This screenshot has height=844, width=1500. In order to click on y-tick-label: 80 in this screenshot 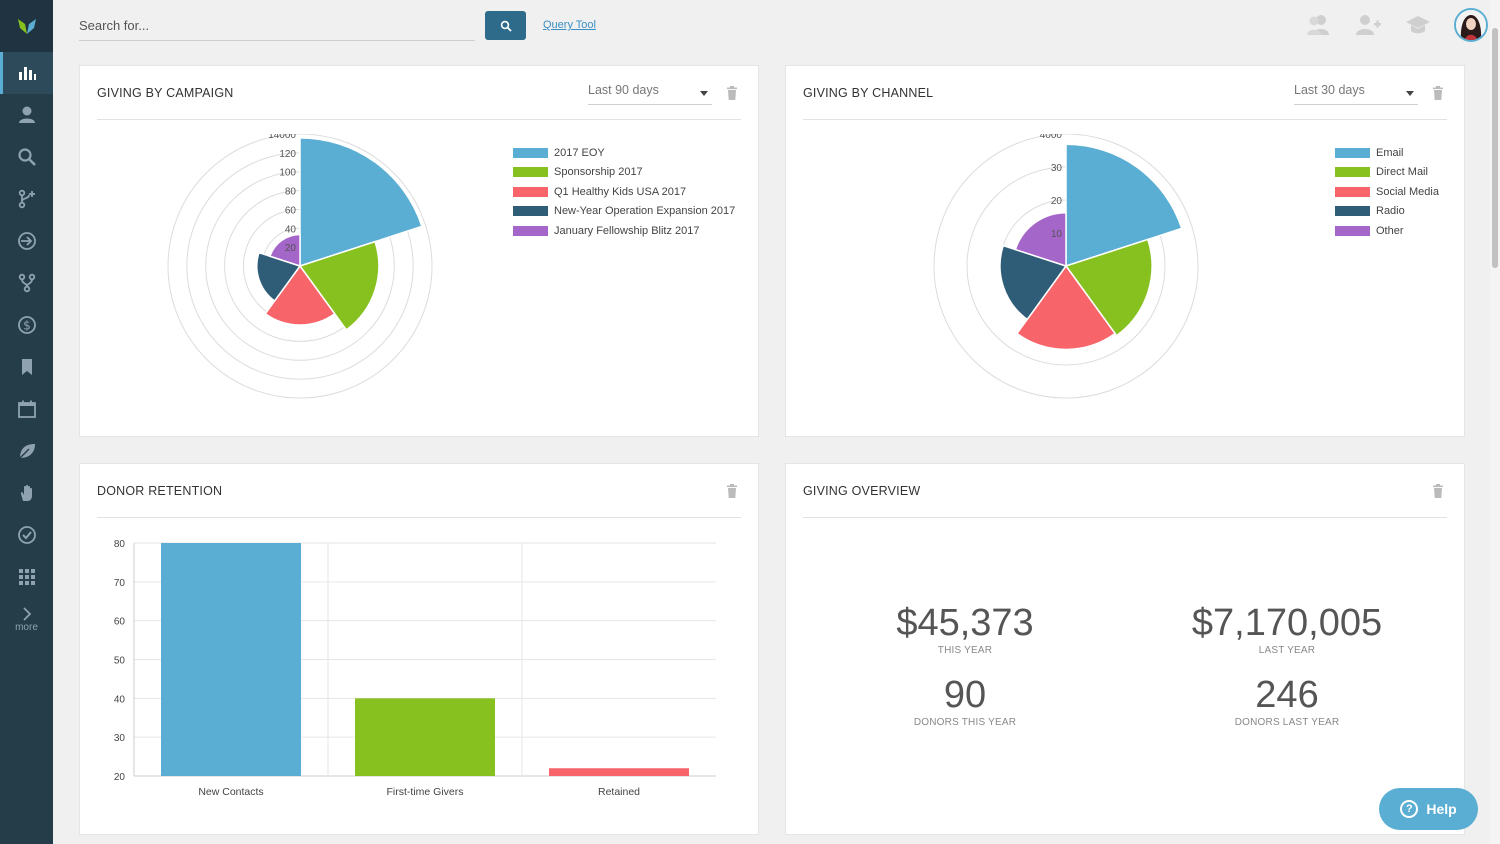, I will do `click(120, 544)`.